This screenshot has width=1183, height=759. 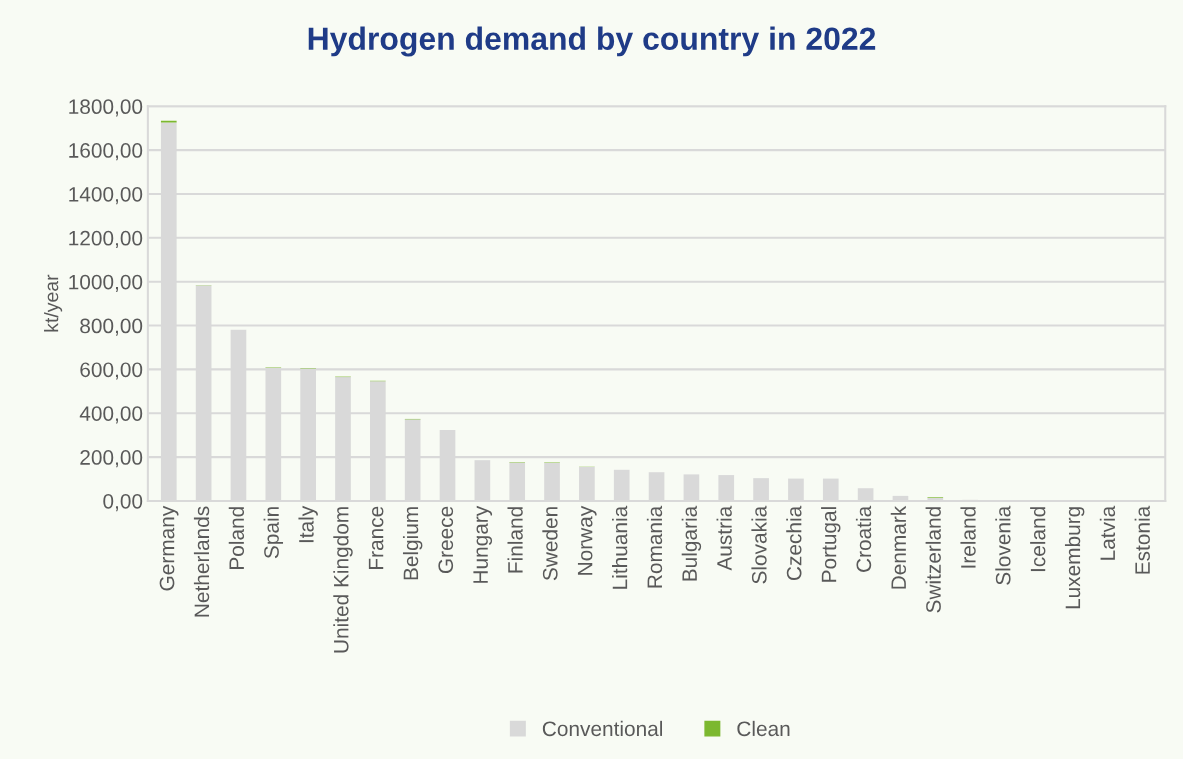 What do you see at coordinates (106, 108) in the screenshot?
I see `y-tick-label: 1800,00` at bounding box center [106, 108].